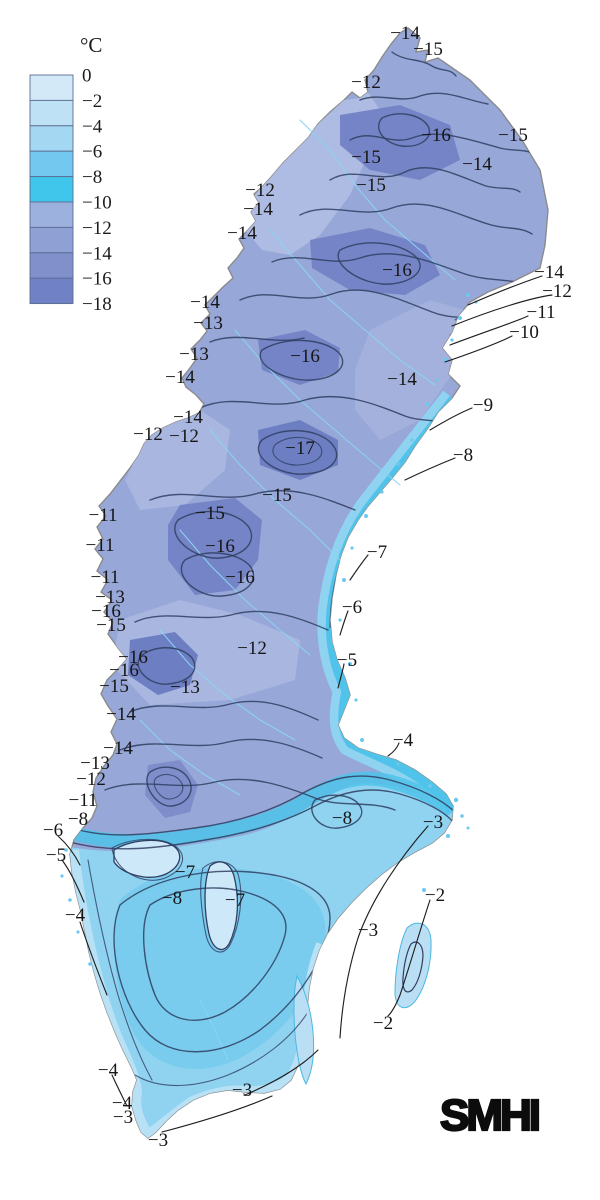  What do you see at coordinates (97, 228) in the screenshot?
I see `legend-tick: −12` at bounding box center [97, 228].